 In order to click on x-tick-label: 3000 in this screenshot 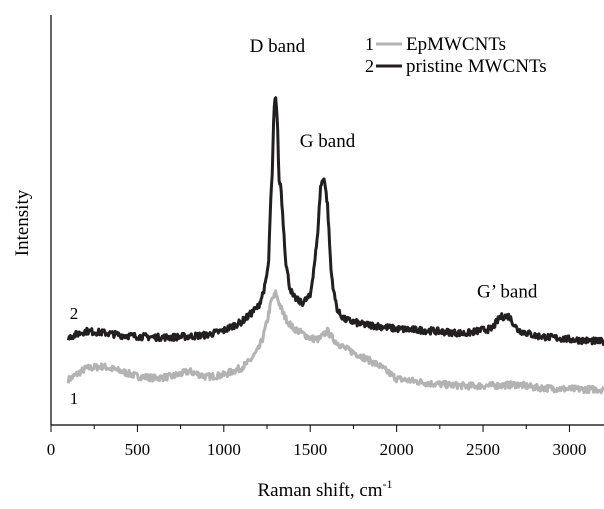, I will do `click(569, 449)`.